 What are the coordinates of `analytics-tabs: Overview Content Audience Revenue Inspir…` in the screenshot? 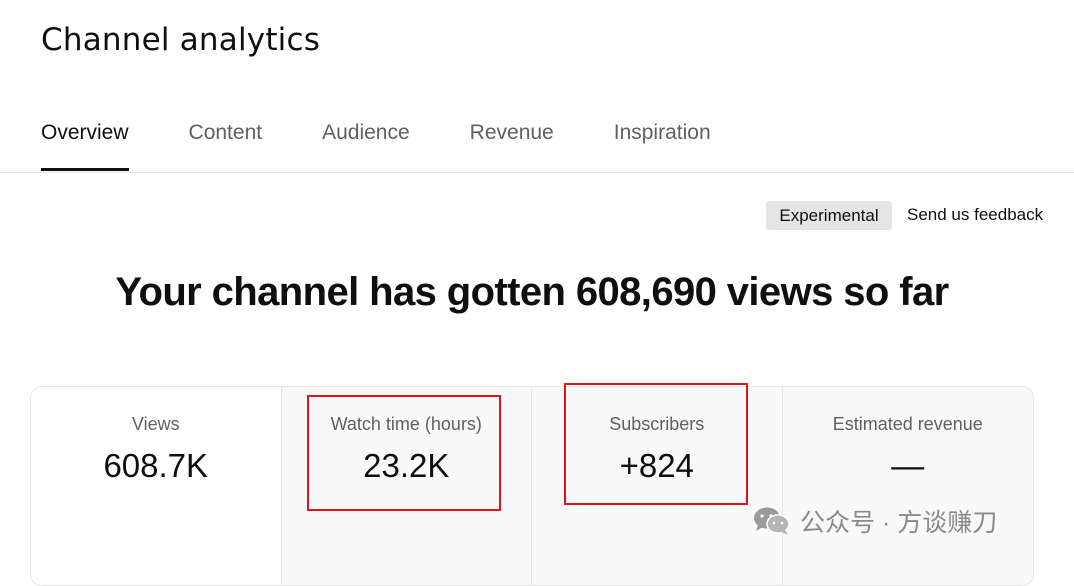 It's located at (406, 146).